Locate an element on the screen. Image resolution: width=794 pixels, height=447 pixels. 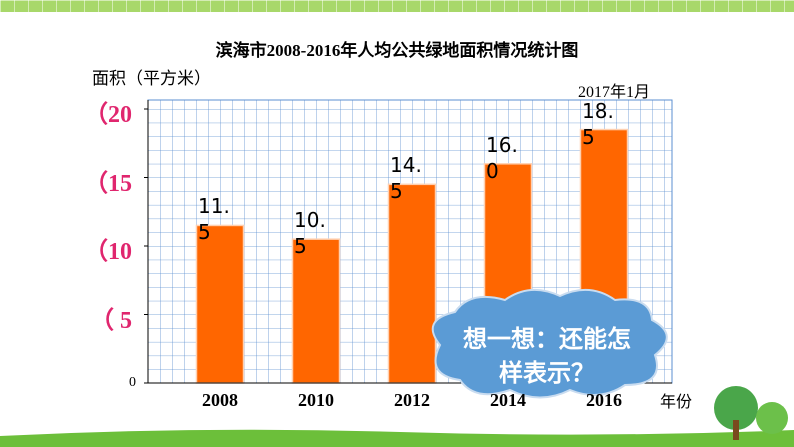
x-tick-label: 2010 is located at coordinates (316, 400).